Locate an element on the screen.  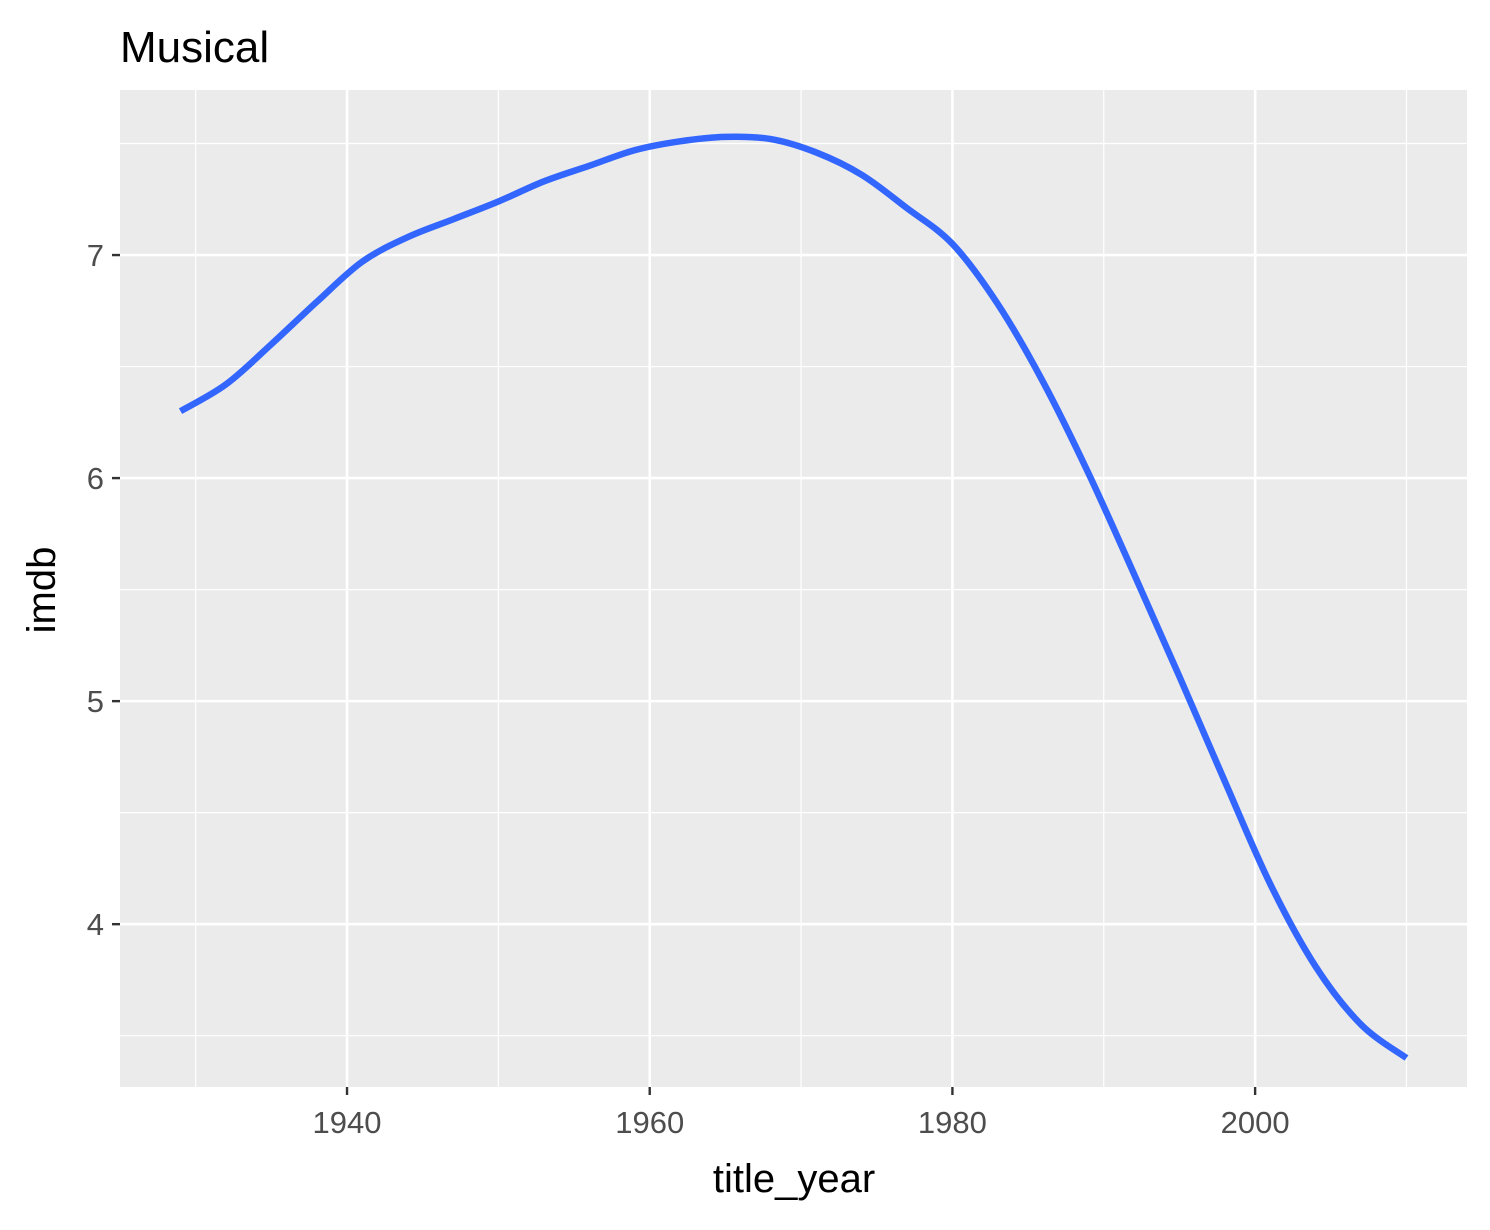
y-tick-label: 5 is located at coordinates (95, 701).